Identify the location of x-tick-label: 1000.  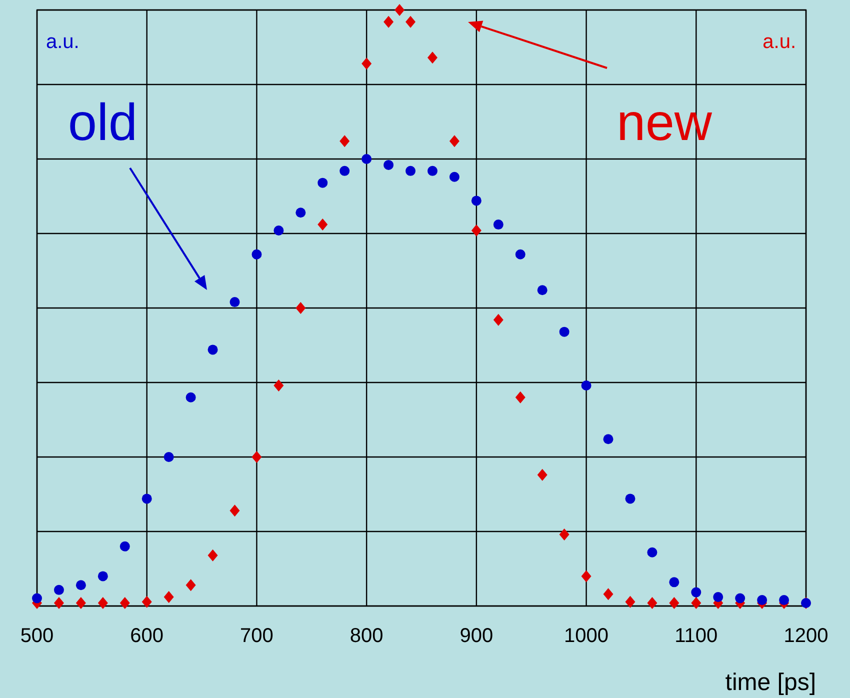
(586, 636).